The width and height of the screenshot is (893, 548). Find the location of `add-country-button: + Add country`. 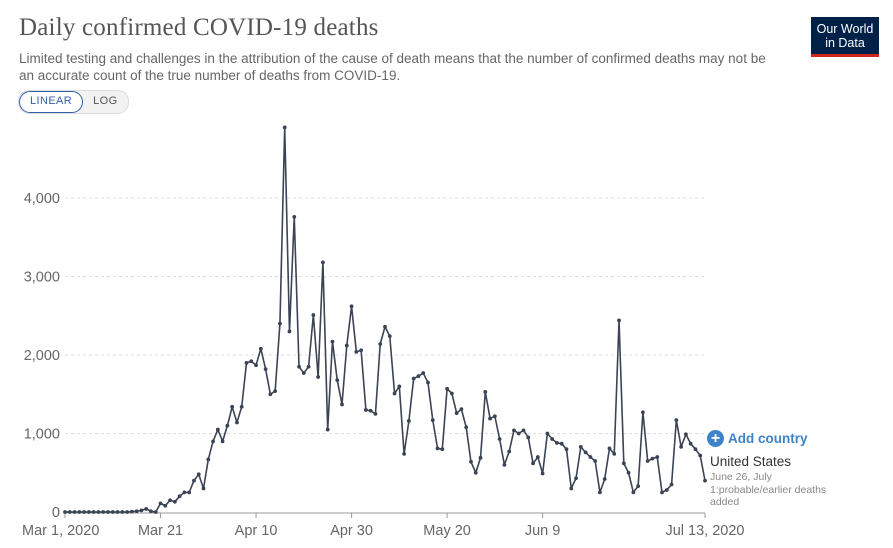

add-country-button: + Add country is located at coordinates (757, 438).